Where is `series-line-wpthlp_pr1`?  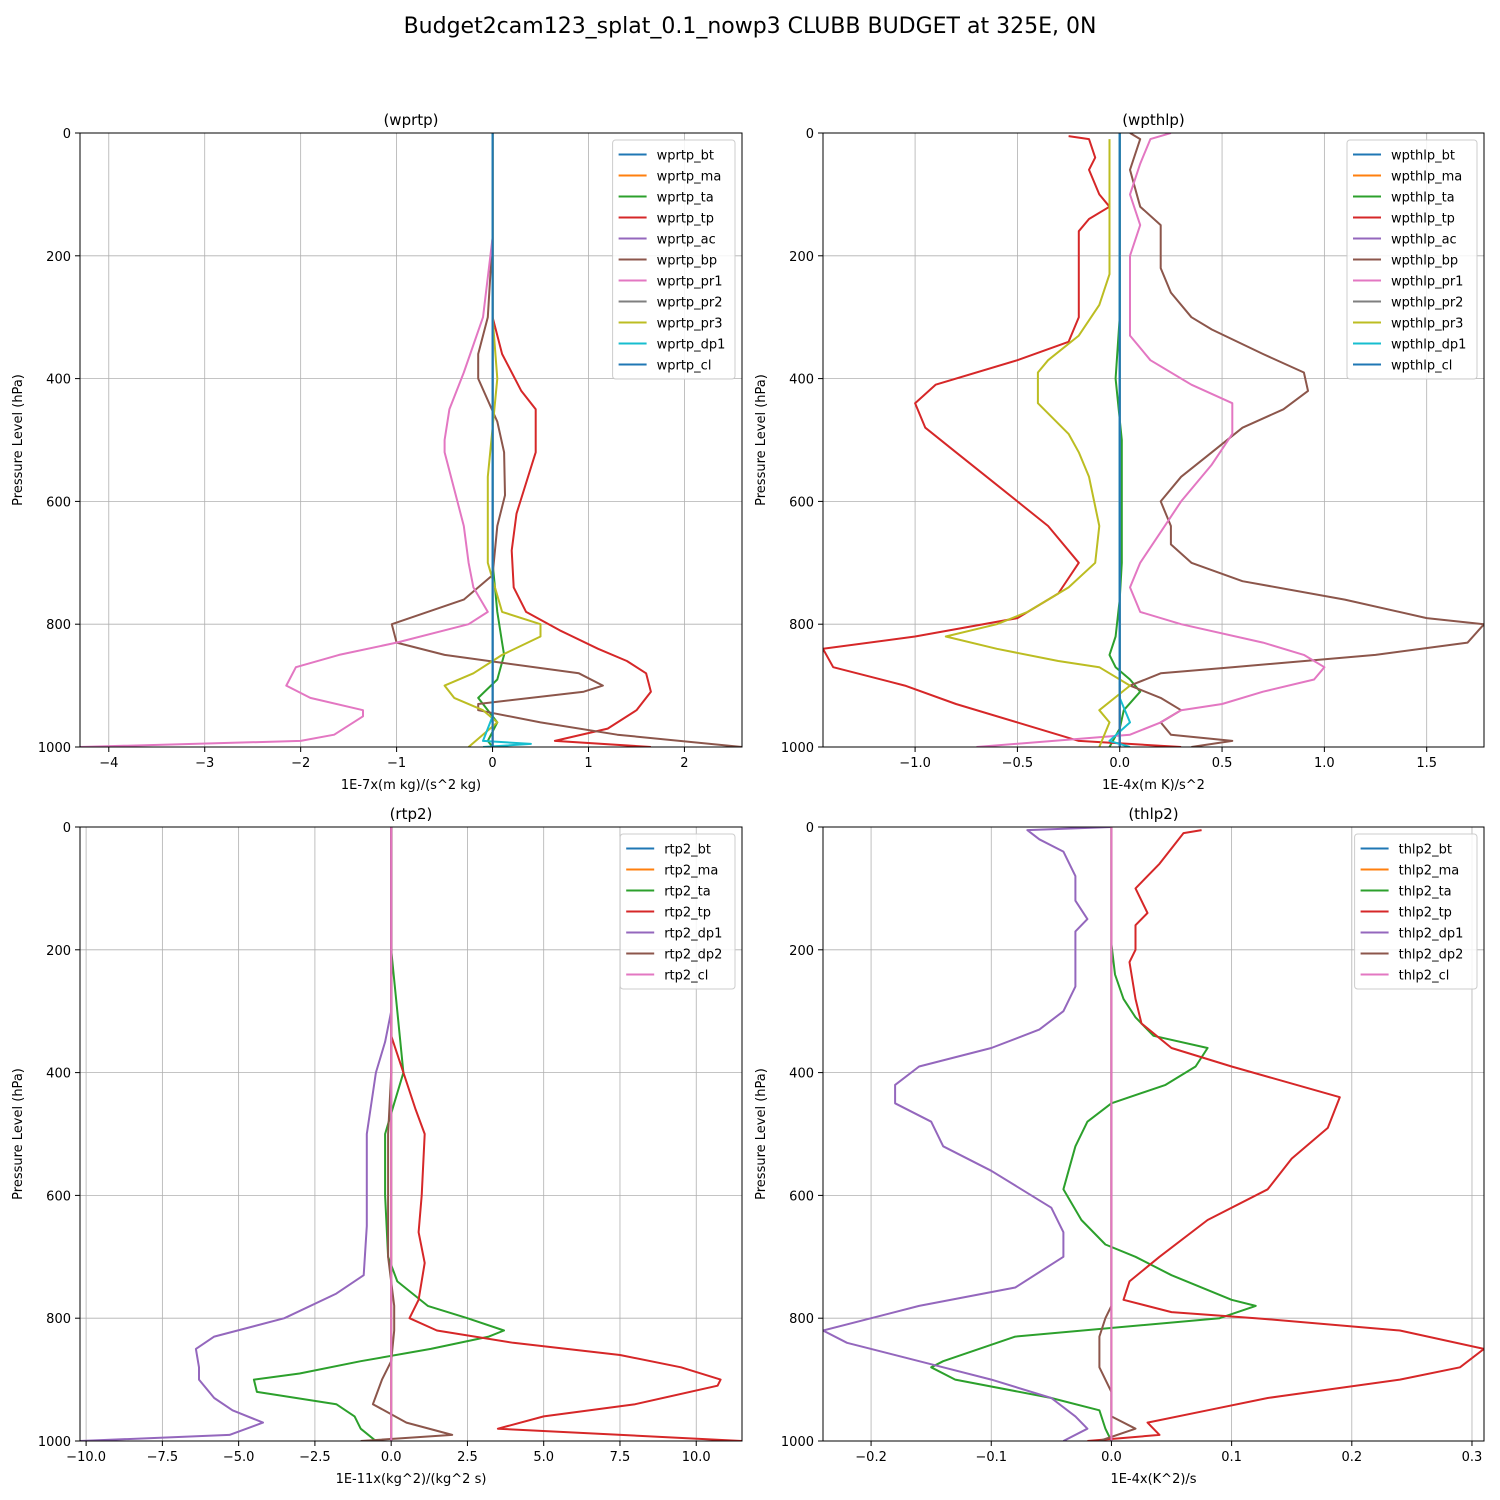 series-line-wpthlp_pr1 is located at coordinates (1151, 440).